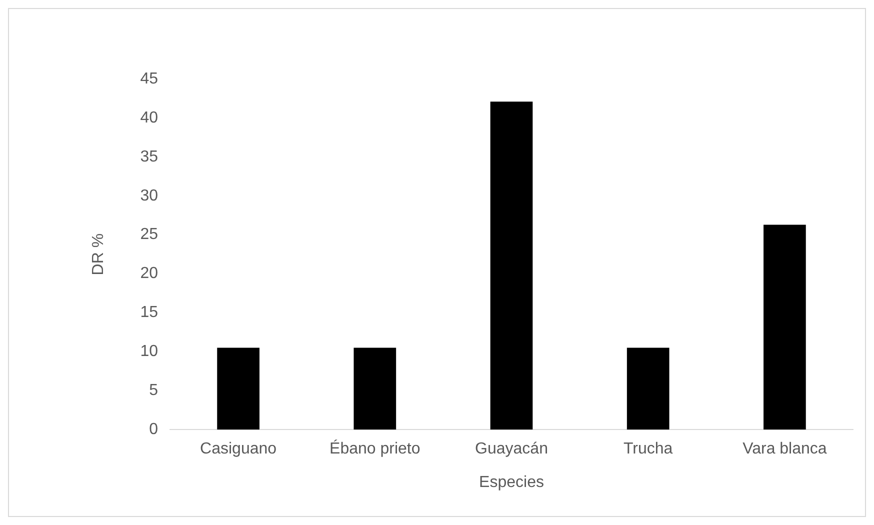 Image resolution: width=874 pixels, height=525 pixels. I want to click on x-tick-label: Casiguano, so click(238, 449).